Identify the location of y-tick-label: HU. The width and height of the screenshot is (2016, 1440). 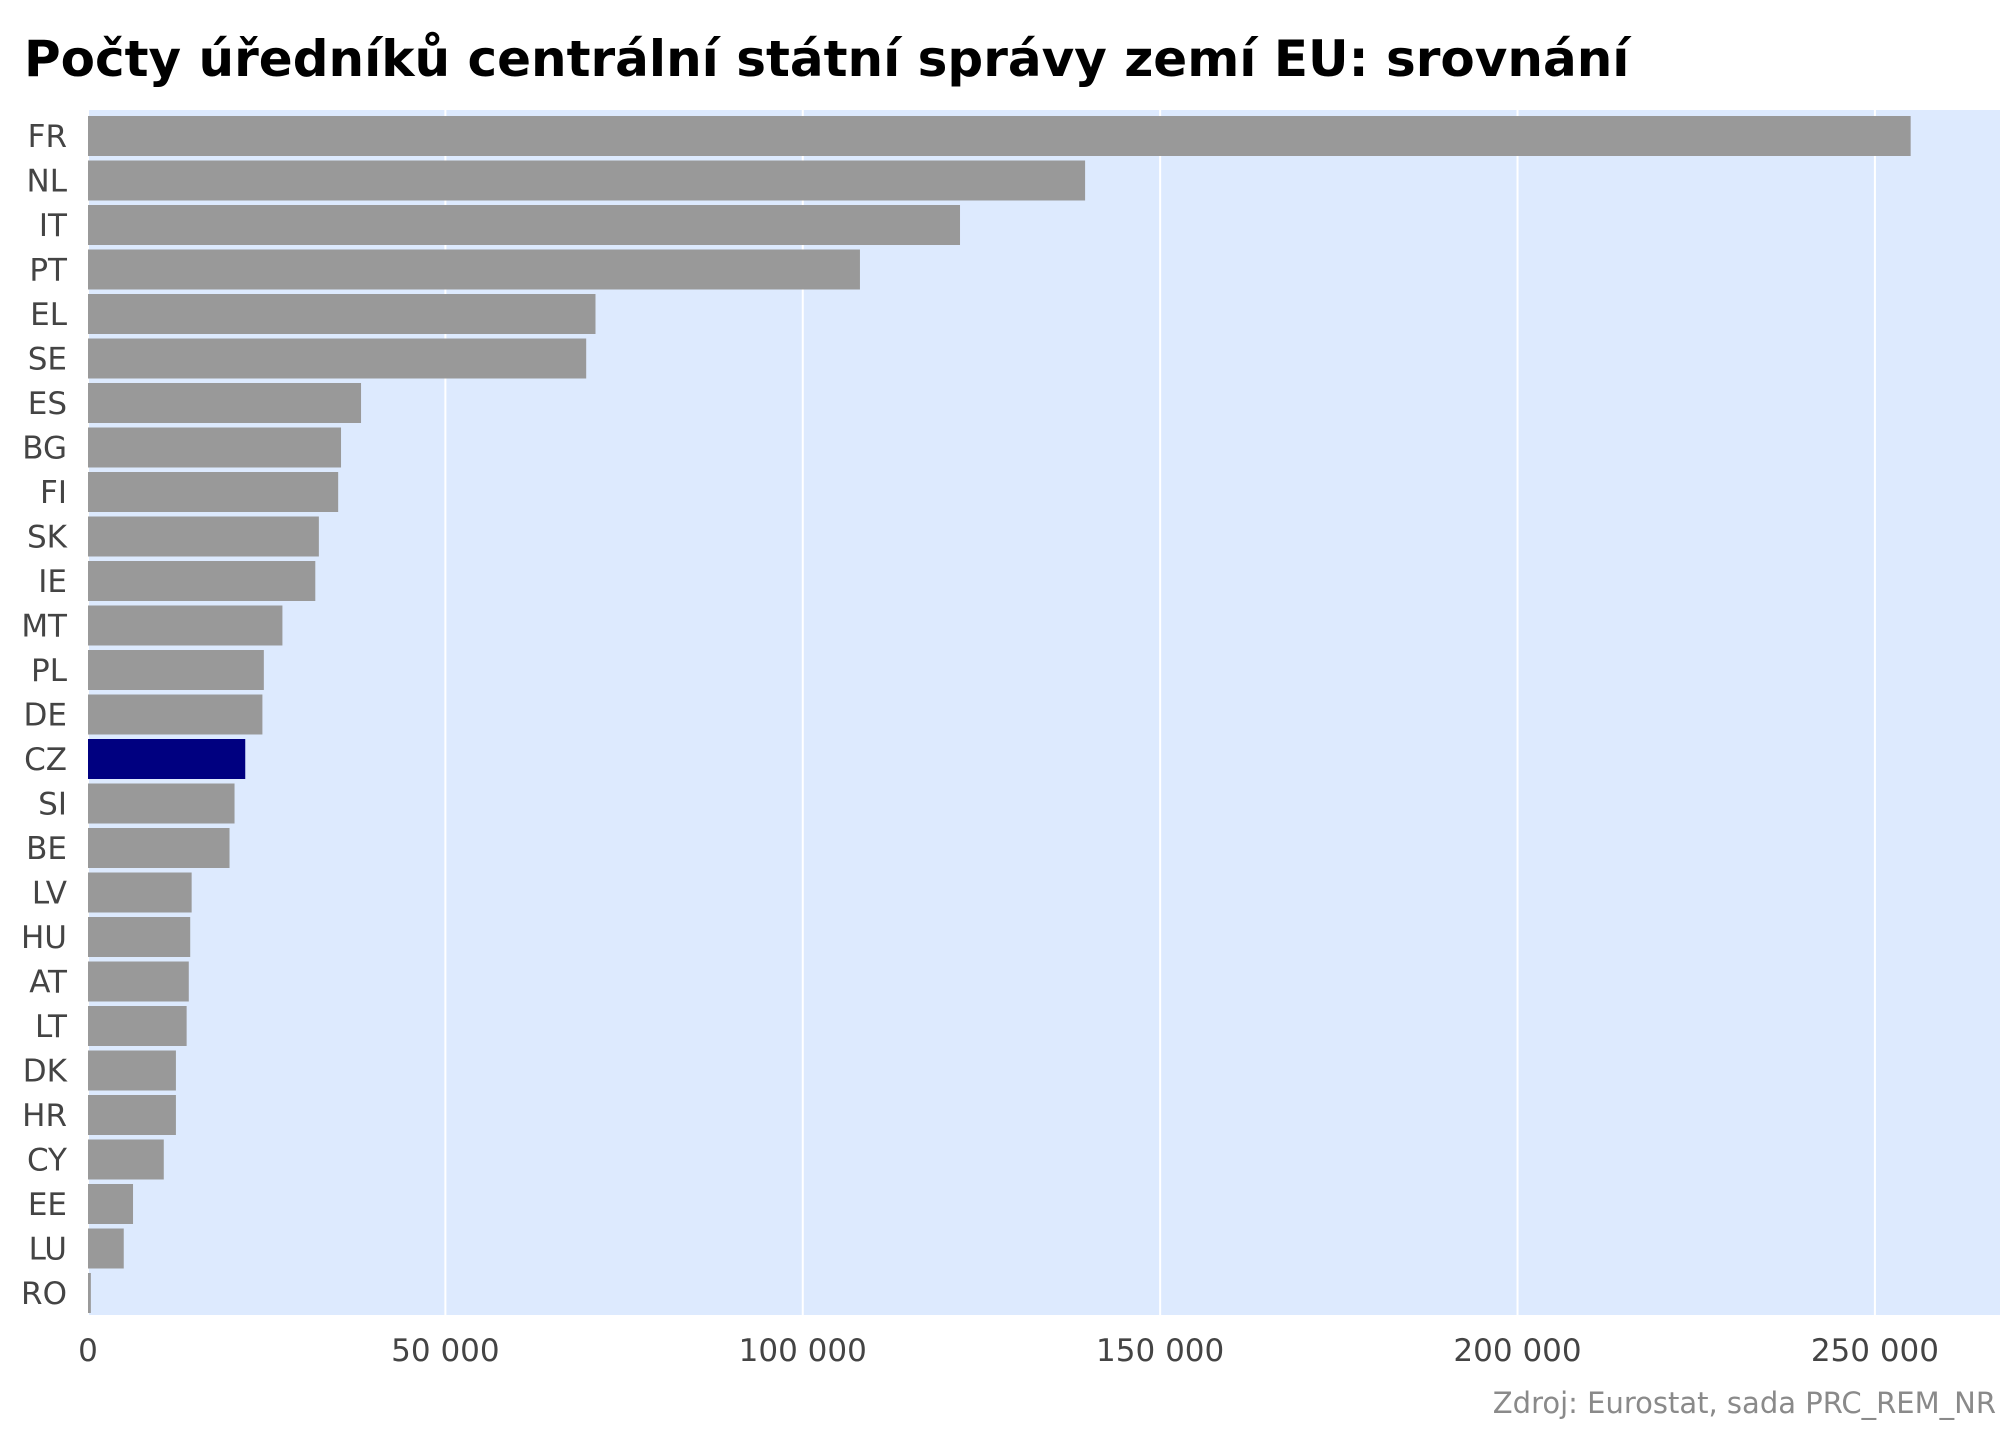
(44, 938).